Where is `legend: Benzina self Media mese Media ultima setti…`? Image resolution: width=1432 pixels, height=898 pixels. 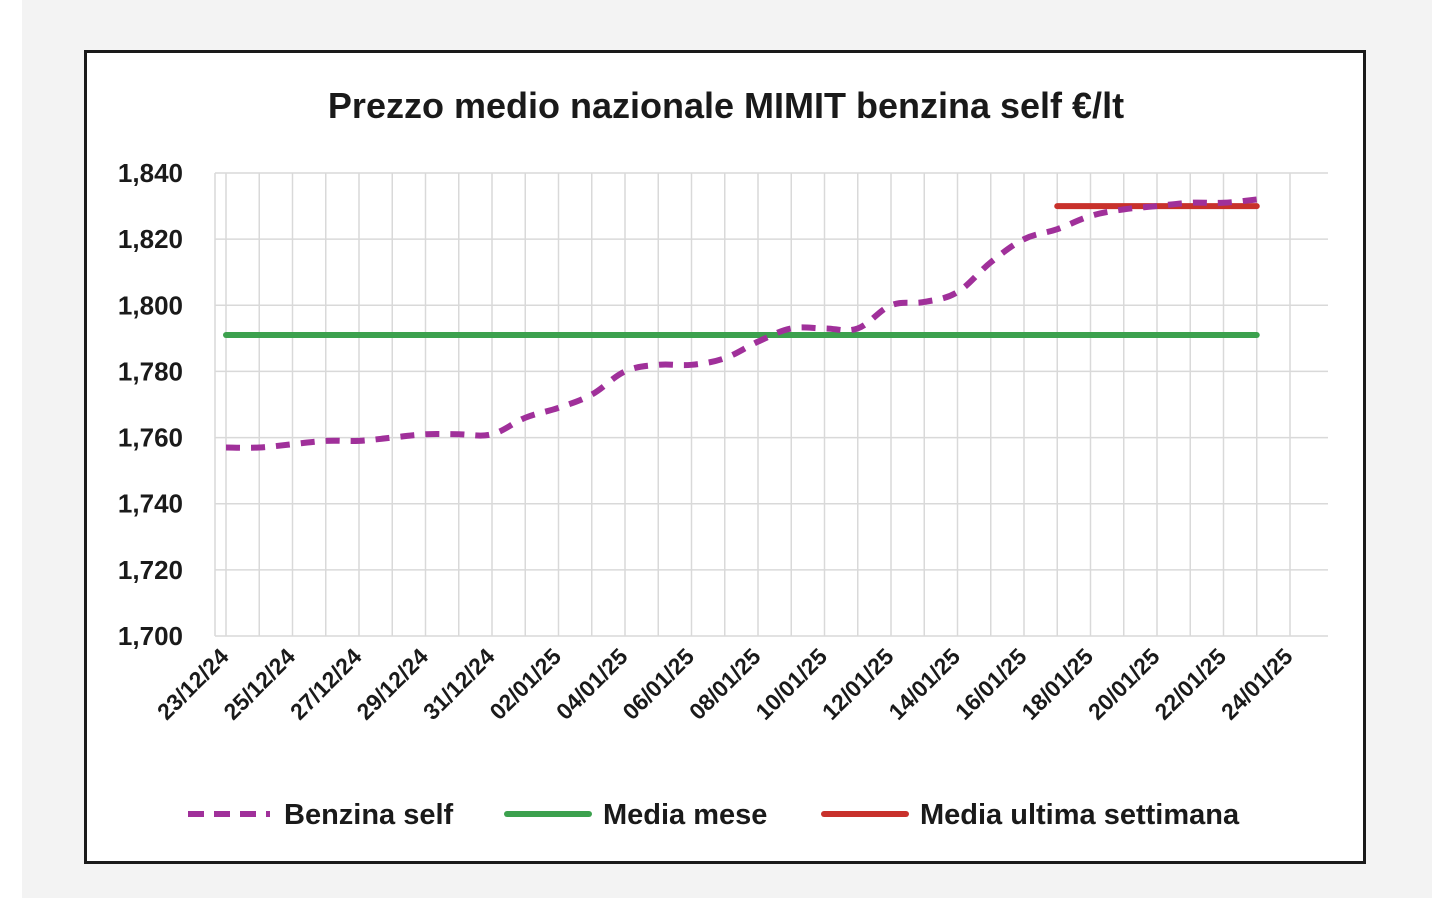
legend: Benzina self Media mese Media ultima setti… is located at coordinates (714, 815).